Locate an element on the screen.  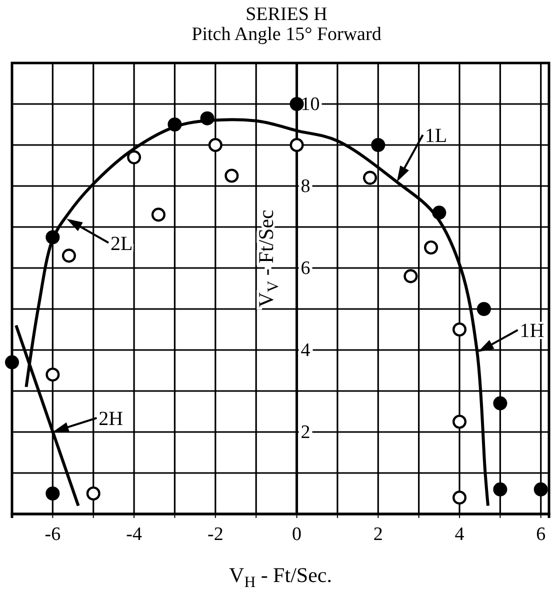
x-tick-label: -6 is located at coordinates (52, 534).